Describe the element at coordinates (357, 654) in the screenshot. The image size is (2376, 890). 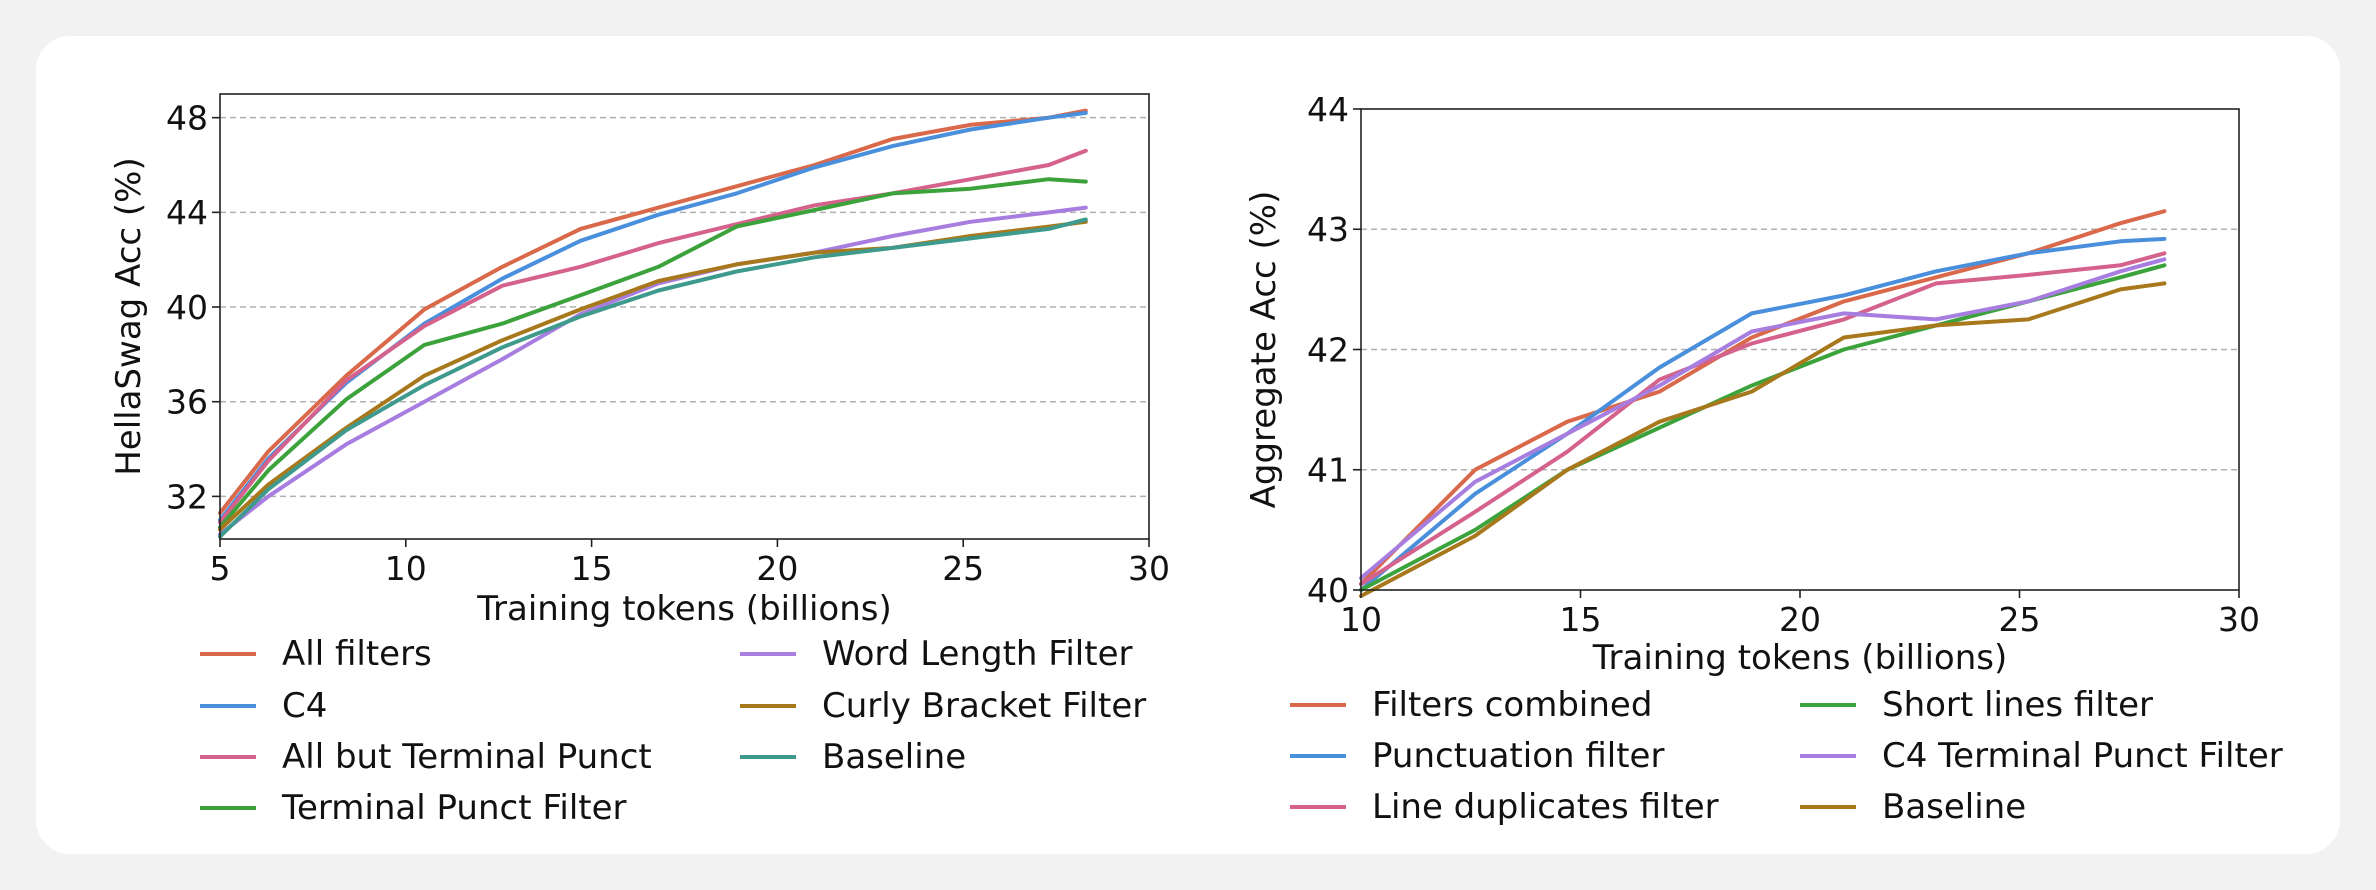
I see `legend-label: All filters` at that location.